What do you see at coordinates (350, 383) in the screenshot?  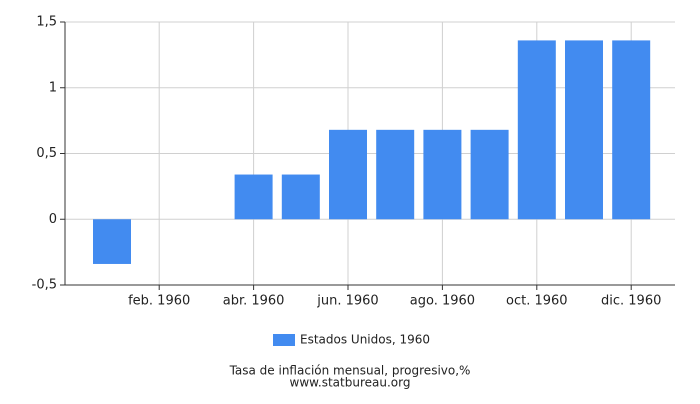 I see `source: www.statbureau.org` at bounding box center [350, 383].